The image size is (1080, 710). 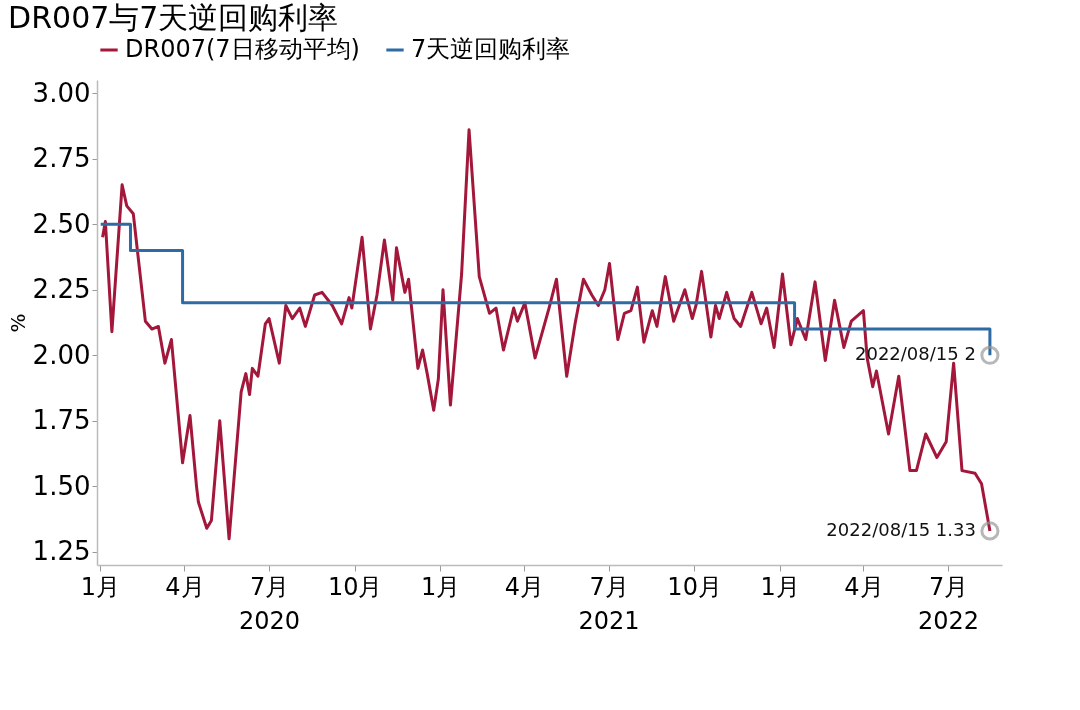 I want to click on x-tick-label: 7月 2021, so click(x=609, y=603).